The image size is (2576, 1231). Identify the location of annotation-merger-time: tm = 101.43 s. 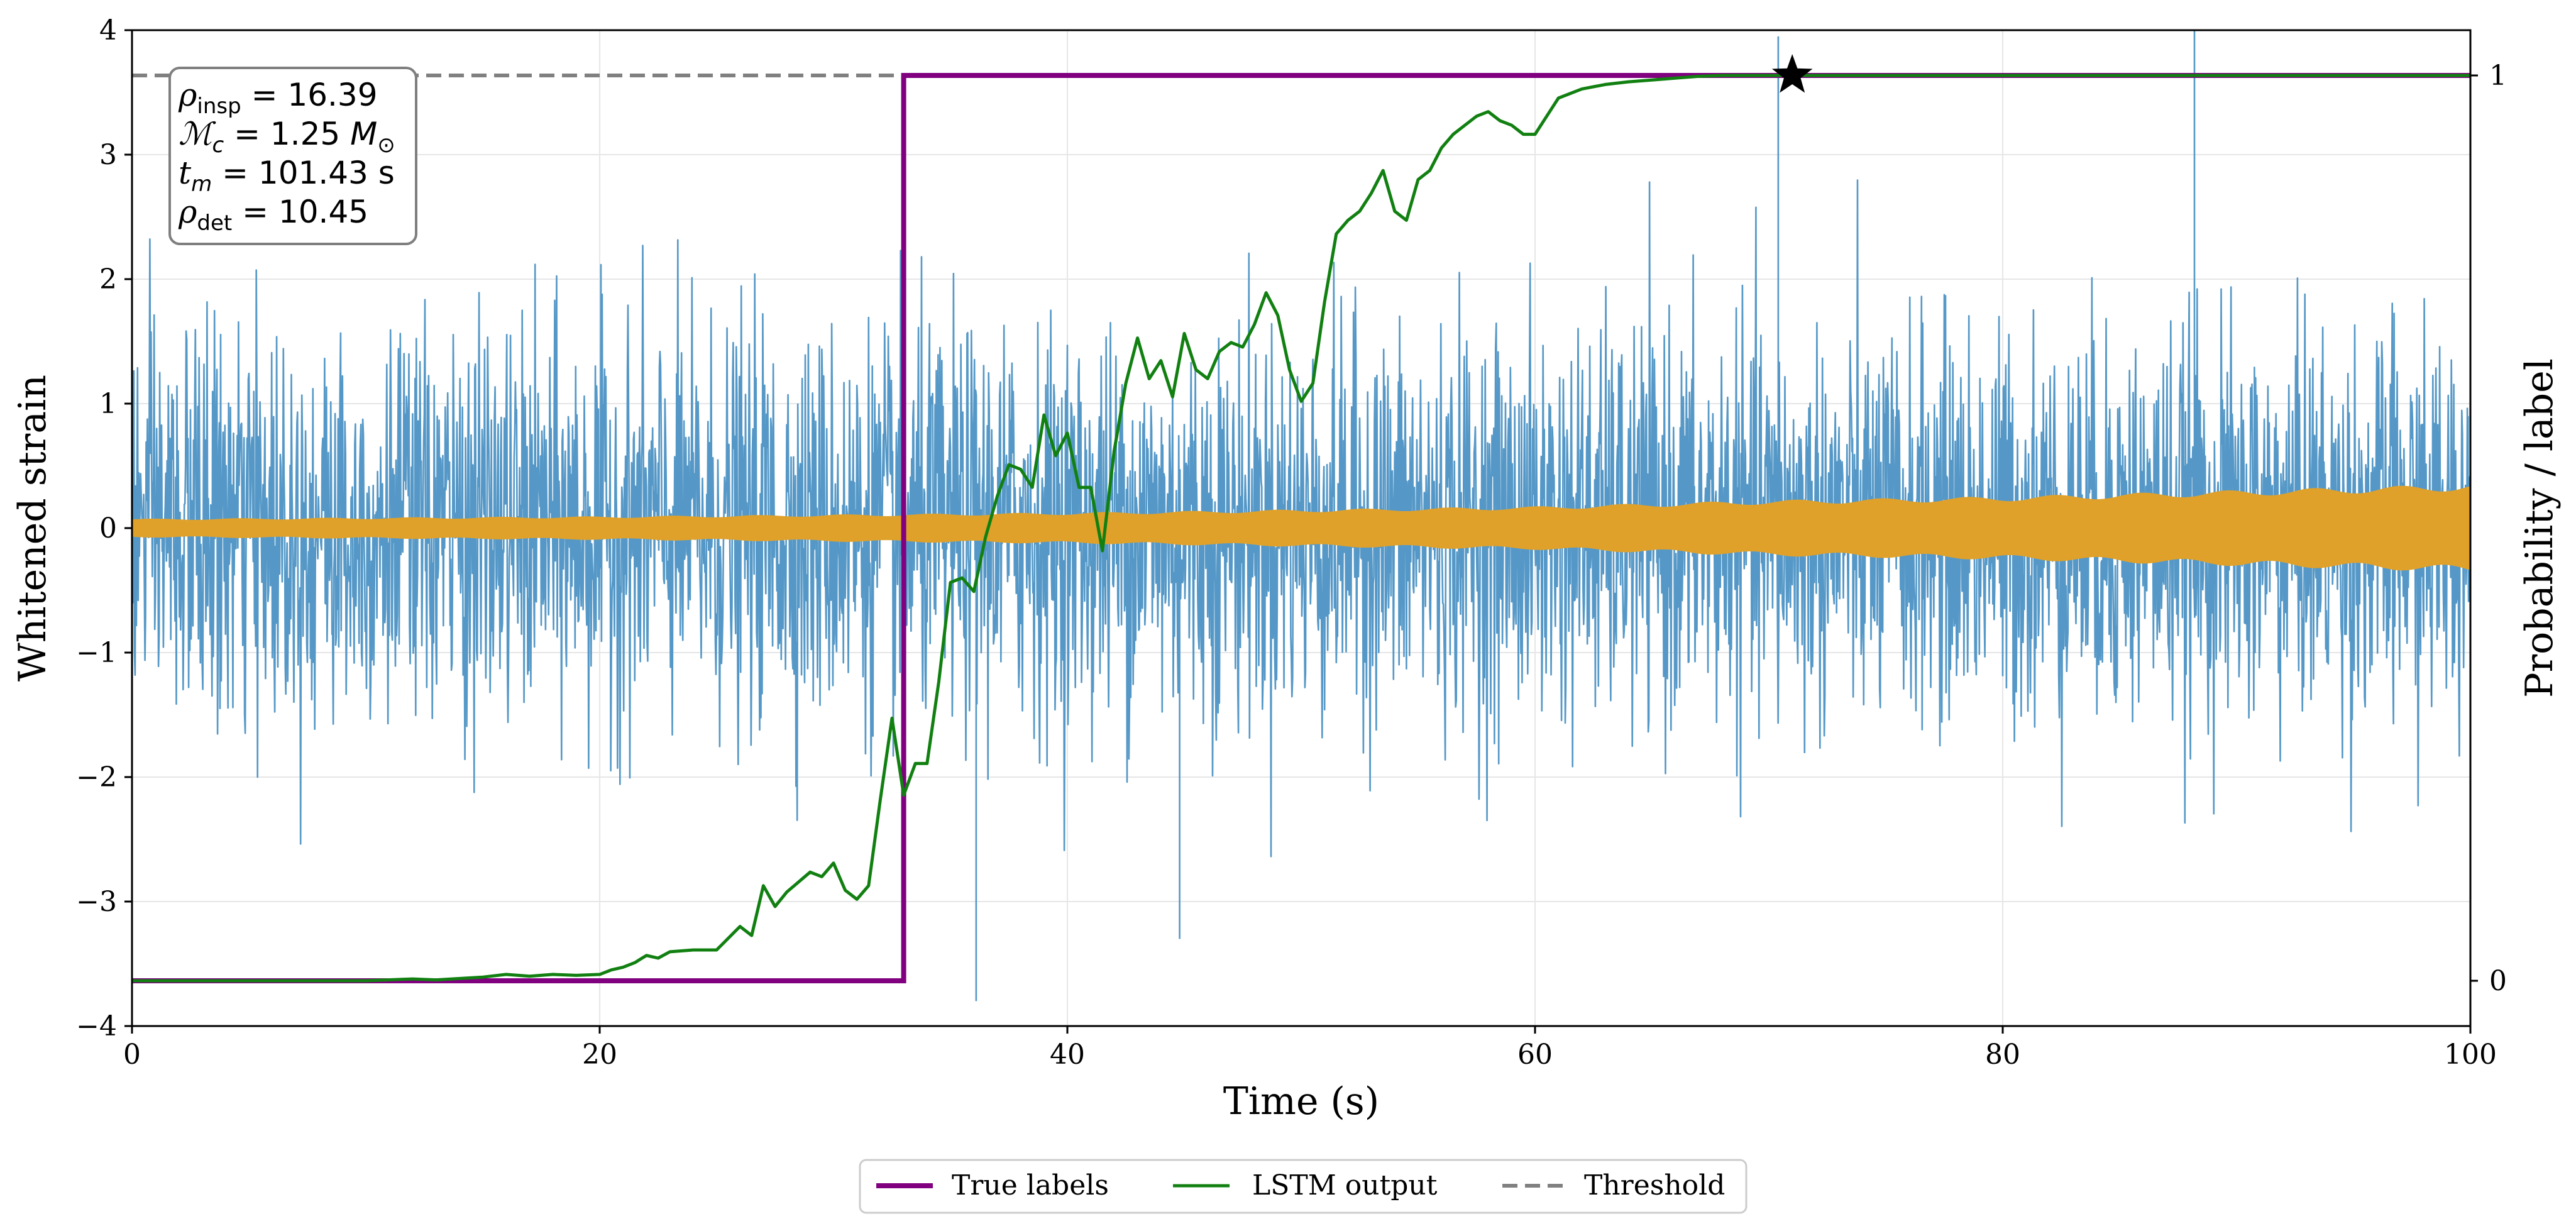
(287, 176).